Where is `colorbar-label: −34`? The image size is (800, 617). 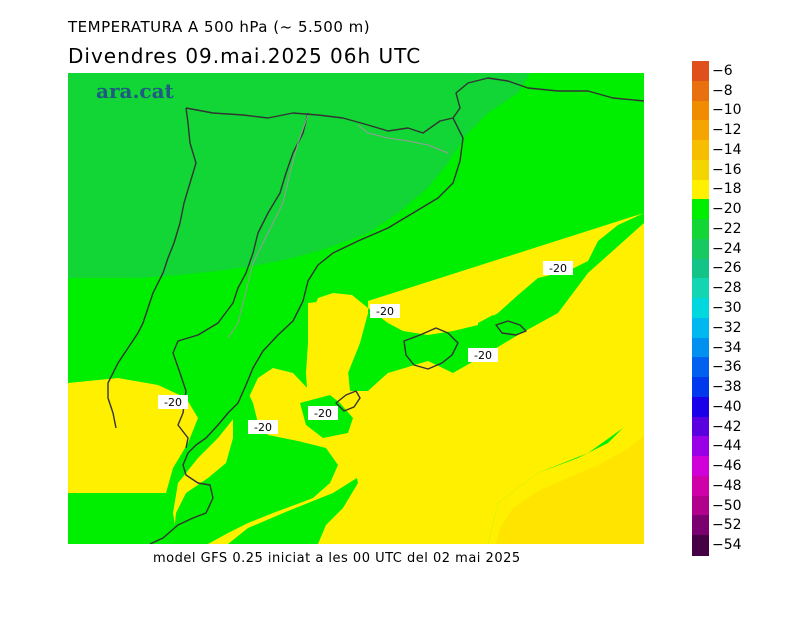
colorbar-label: −34 is located at coordinates (727, 347).